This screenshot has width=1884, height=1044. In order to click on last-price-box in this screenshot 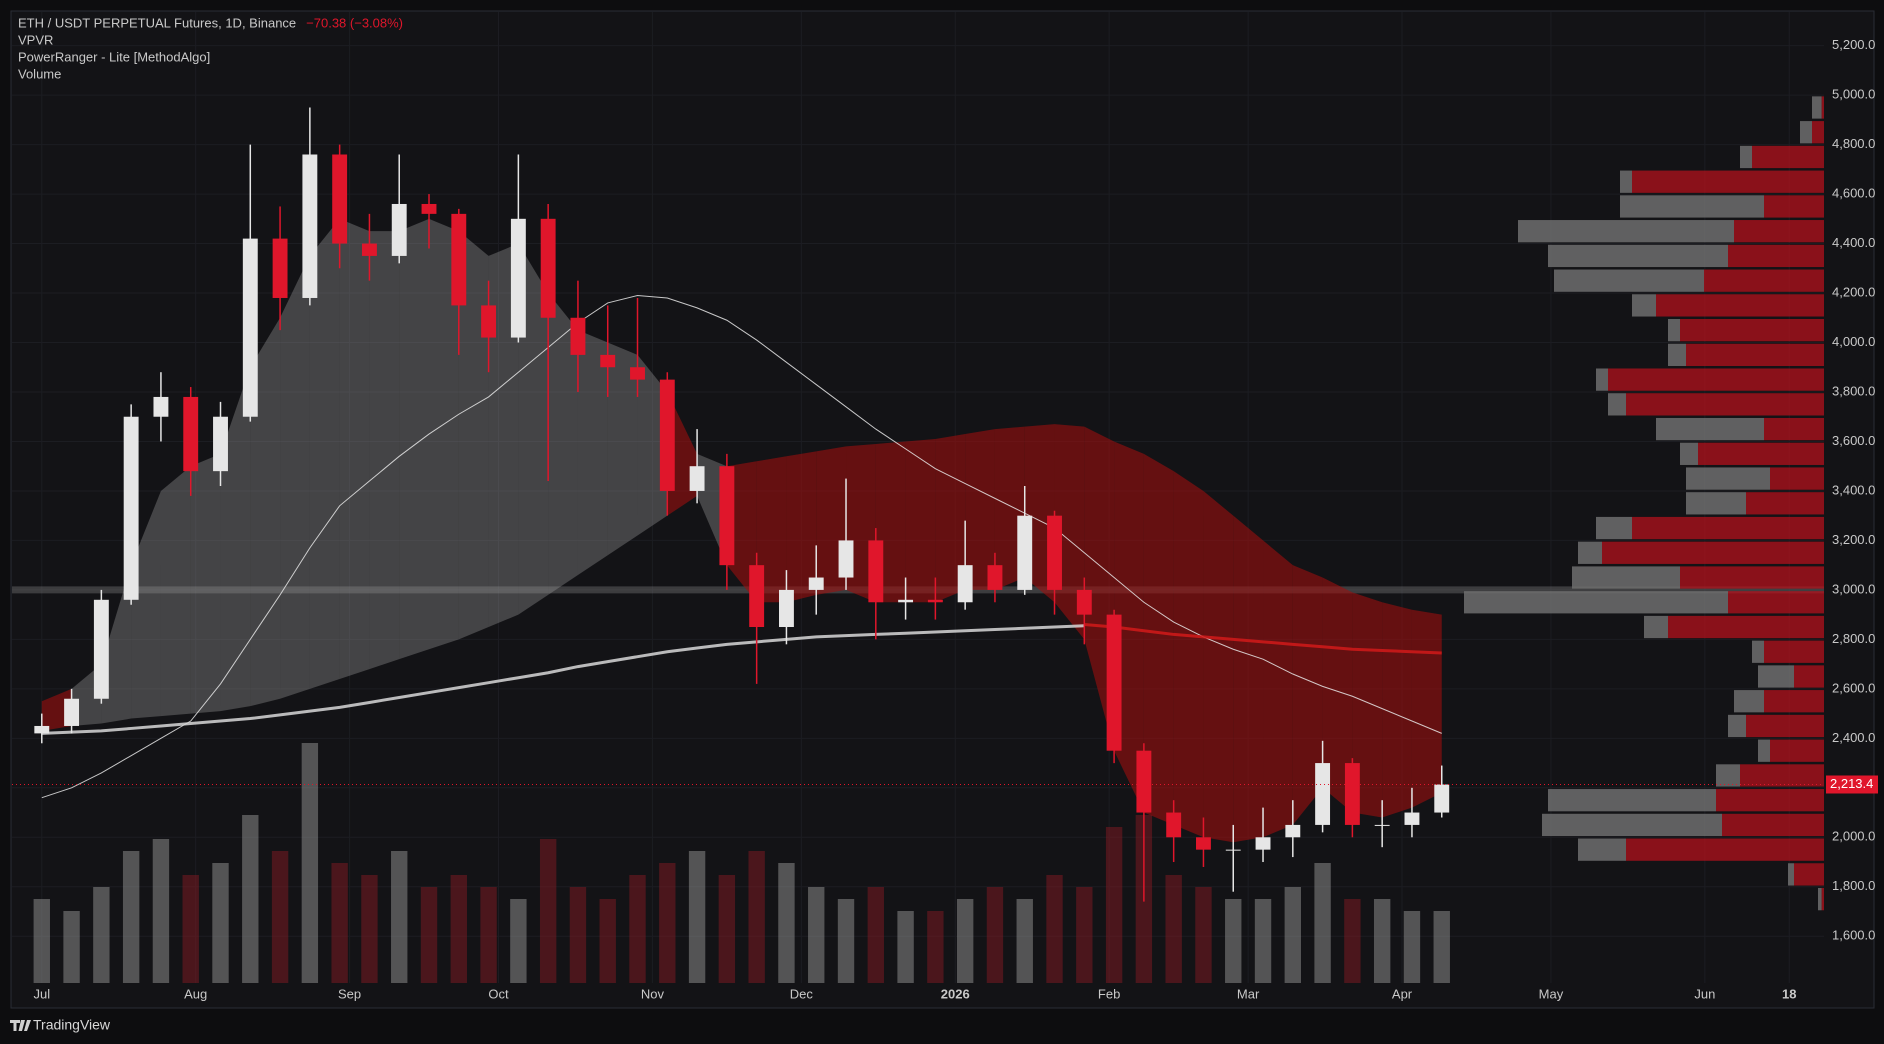, I will do `click(1852, 784)`.